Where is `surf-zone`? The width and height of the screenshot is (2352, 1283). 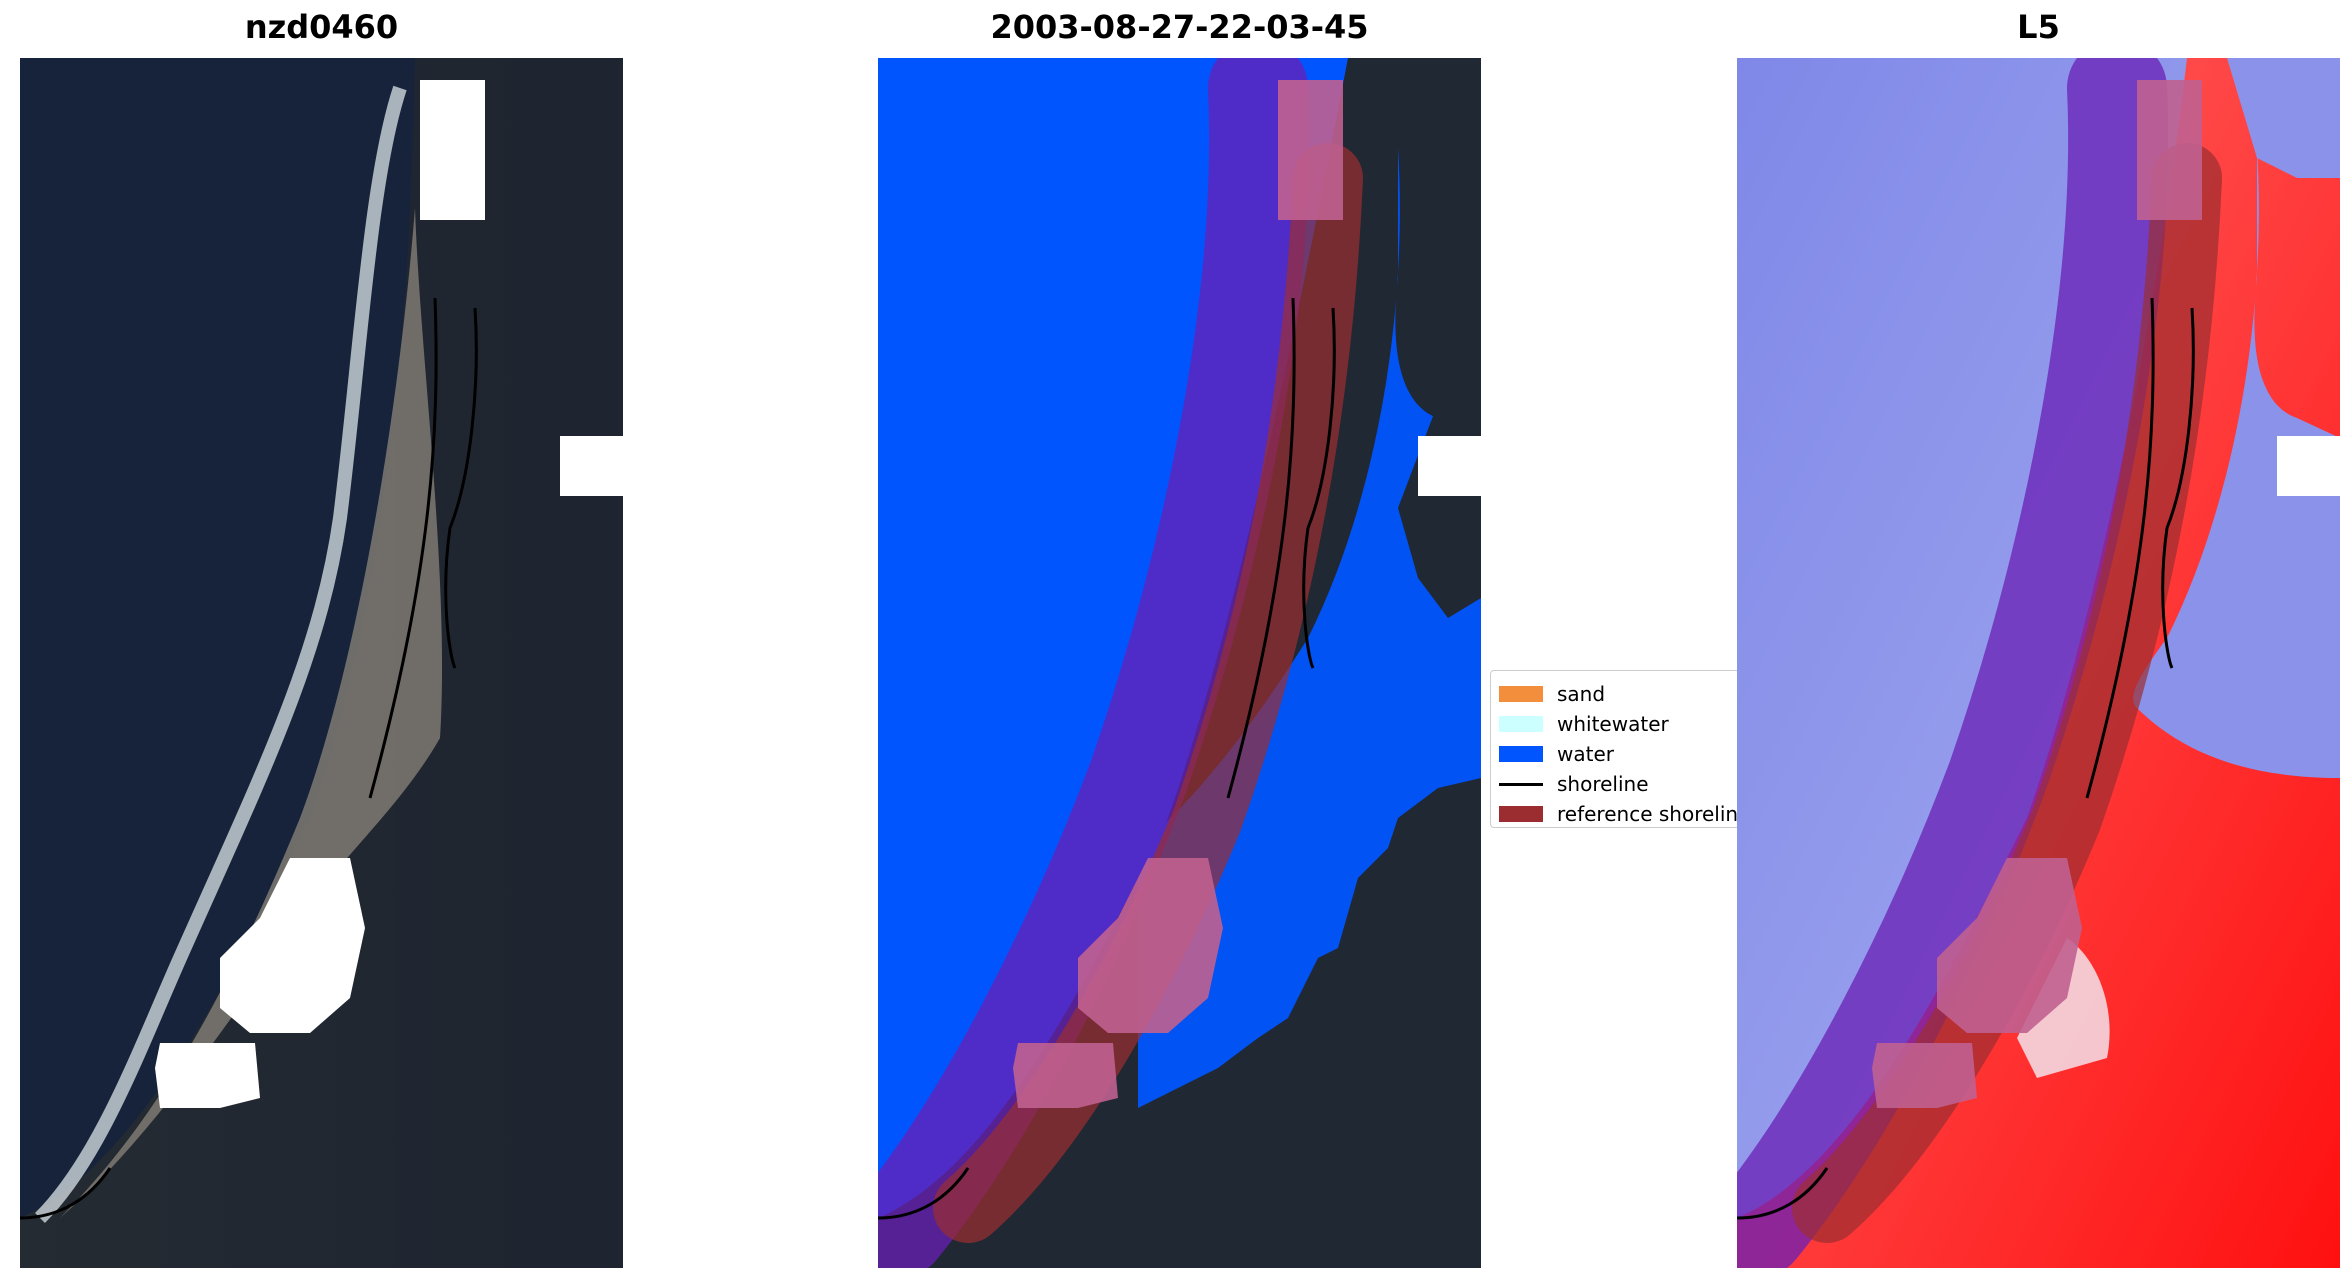
surf-zone is located at coordinates (221, 654).